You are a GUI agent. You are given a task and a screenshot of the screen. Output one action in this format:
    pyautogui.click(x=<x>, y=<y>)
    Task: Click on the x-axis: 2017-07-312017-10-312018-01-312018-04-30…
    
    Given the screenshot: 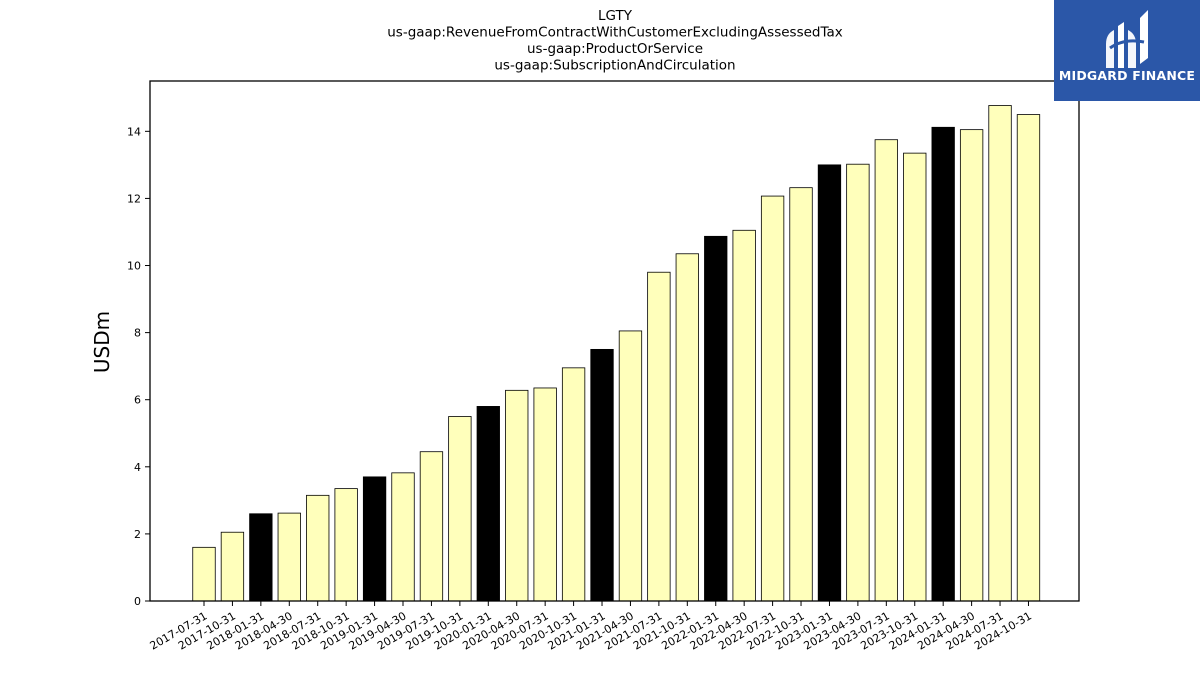 What is the action you would take?
    pyautogui.click(x=591, y=627)
    